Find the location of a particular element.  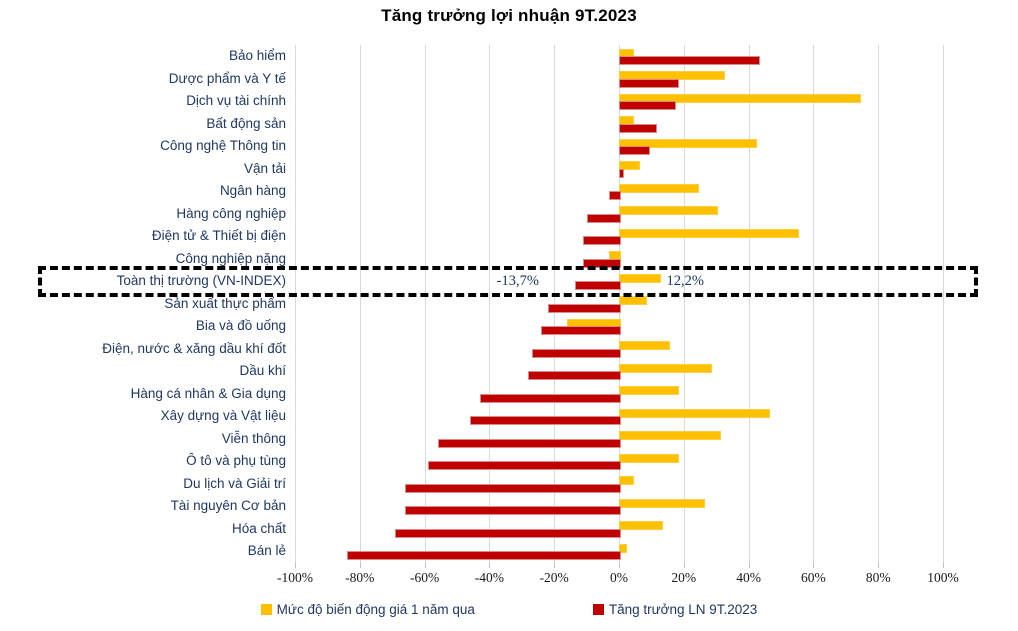

x-axis-label: 40% is located at coordinates (748, 577).